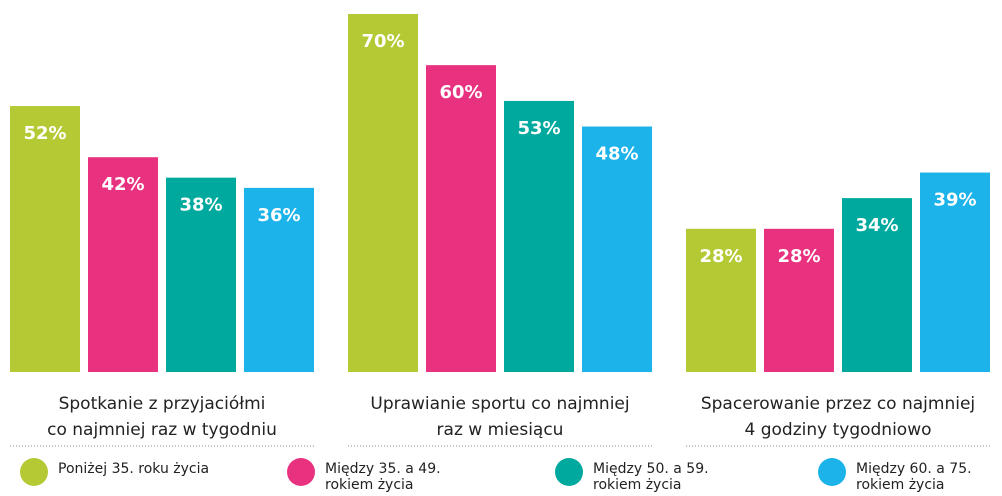  Describe the element at coordinates (876, 225) in the screenshot. I see `value-label: 34%` at that location.